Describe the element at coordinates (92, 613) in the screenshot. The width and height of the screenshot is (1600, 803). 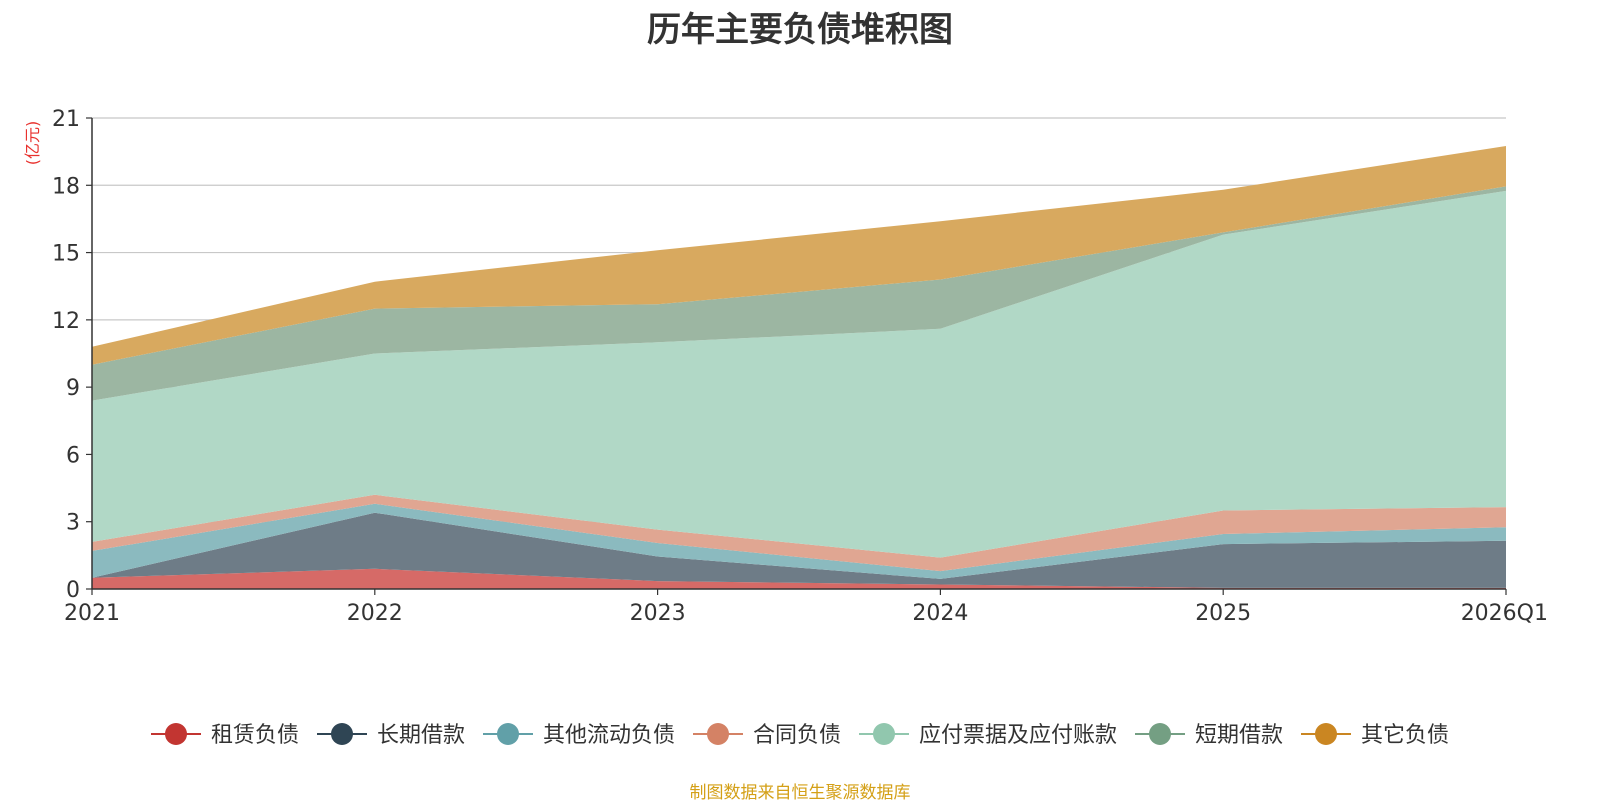
I see `x-tick-label: 2021` at that location.